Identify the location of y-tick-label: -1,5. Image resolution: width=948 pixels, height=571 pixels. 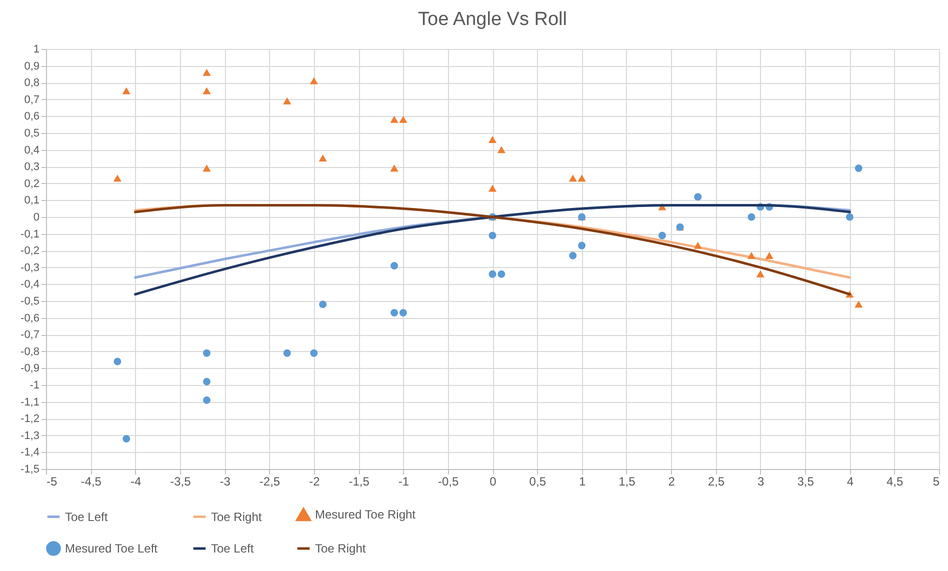
(30, 470).